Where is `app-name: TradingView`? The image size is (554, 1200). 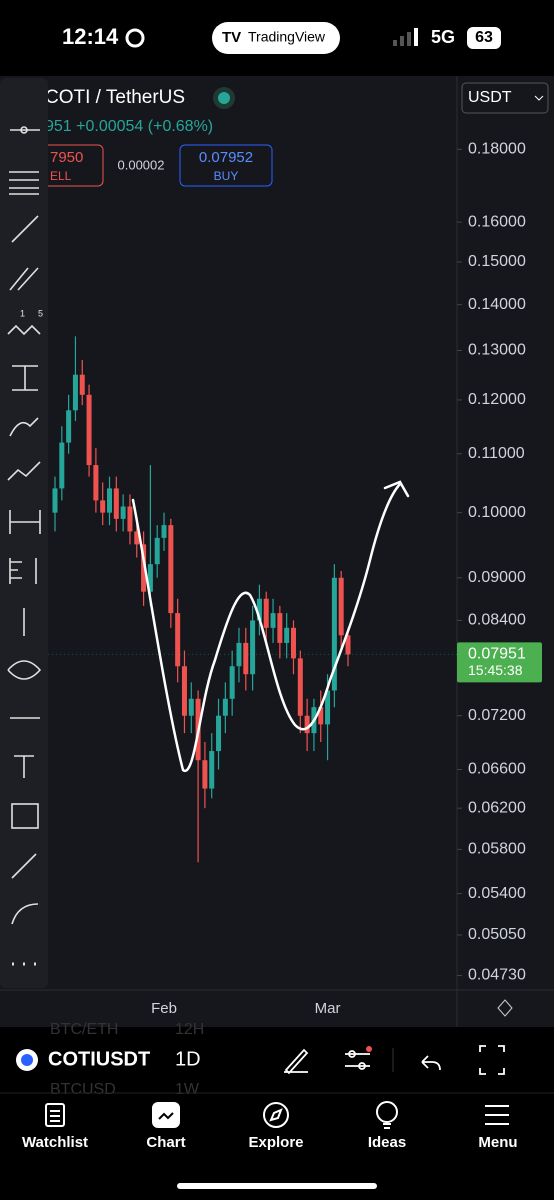
app-name: TradingView is located at coordinates (287, 37).